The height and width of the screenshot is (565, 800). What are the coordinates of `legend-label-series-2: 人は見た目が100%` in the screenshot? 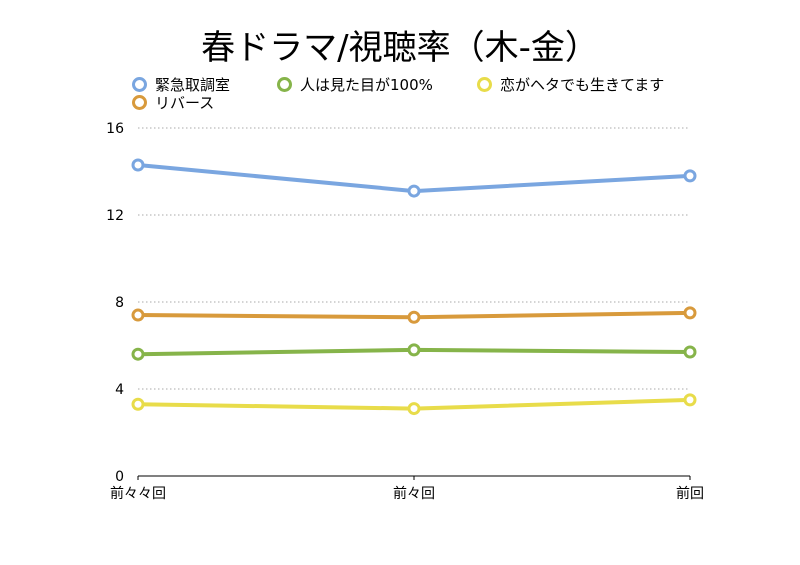 It's located at (366, 85).